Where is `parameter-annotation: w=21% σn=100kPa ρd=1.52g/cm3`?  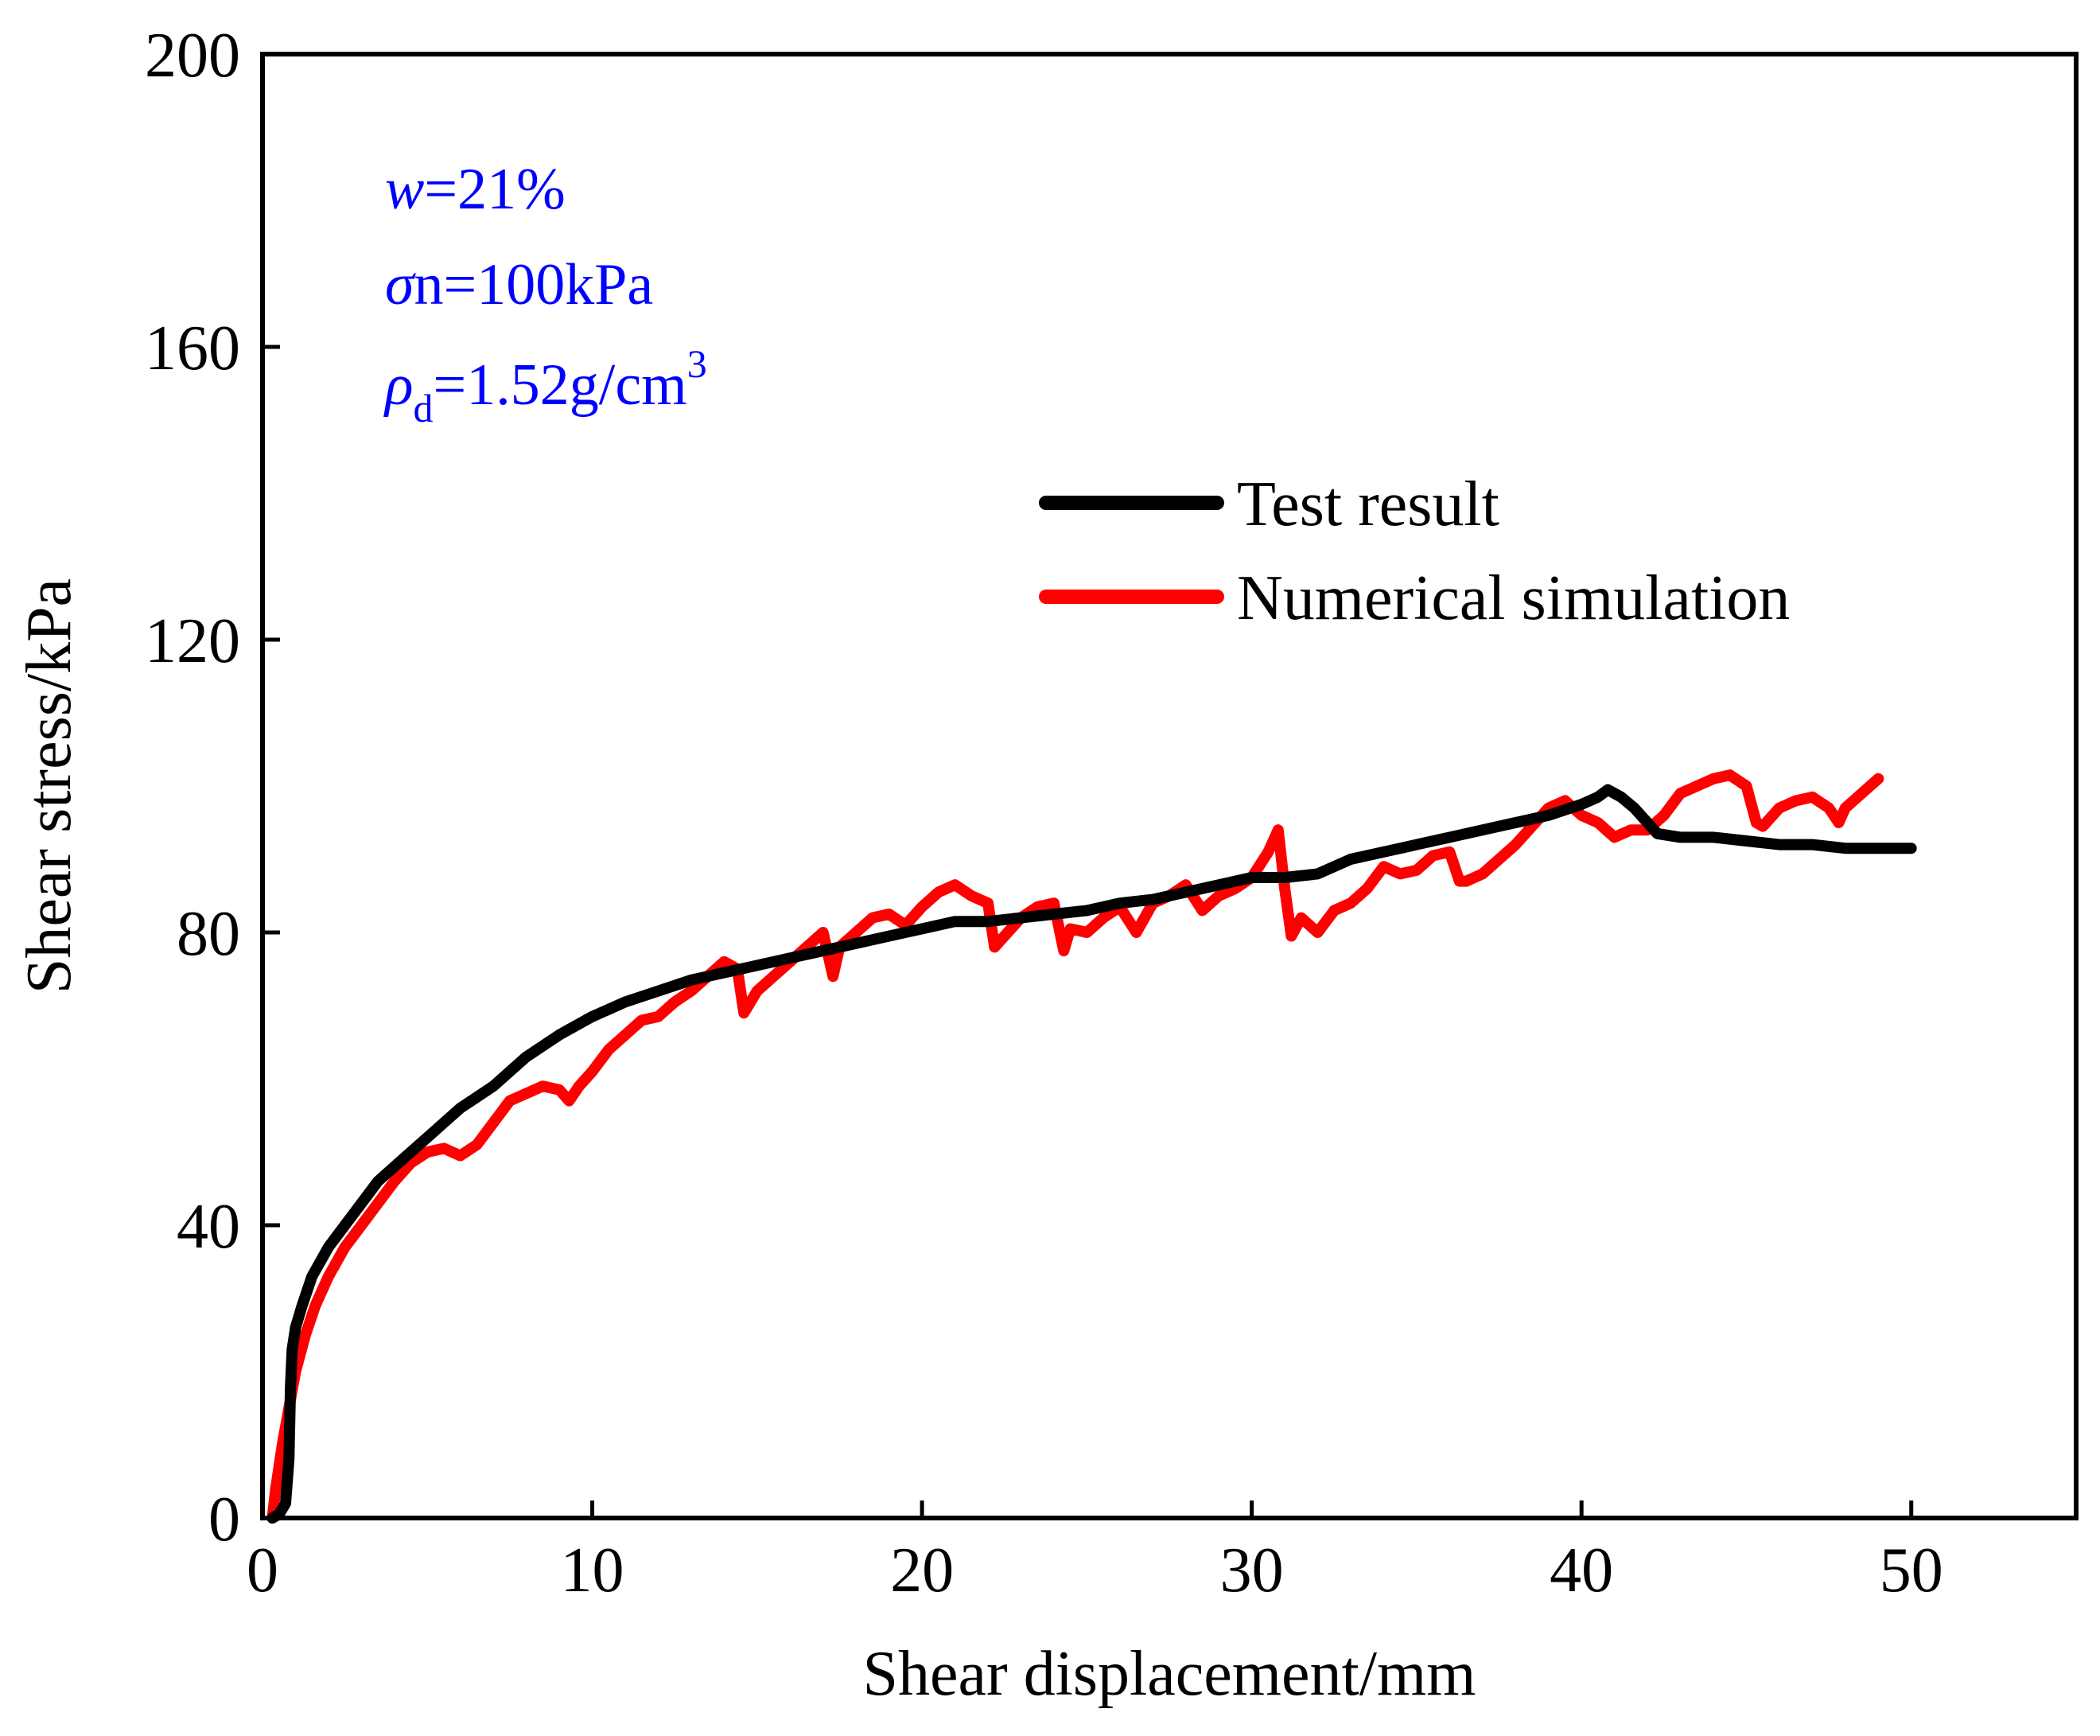 parameter-annotation: w=21% σn=100kPa ρd=1.52g/cm3 is located at coordinates (545, 293).